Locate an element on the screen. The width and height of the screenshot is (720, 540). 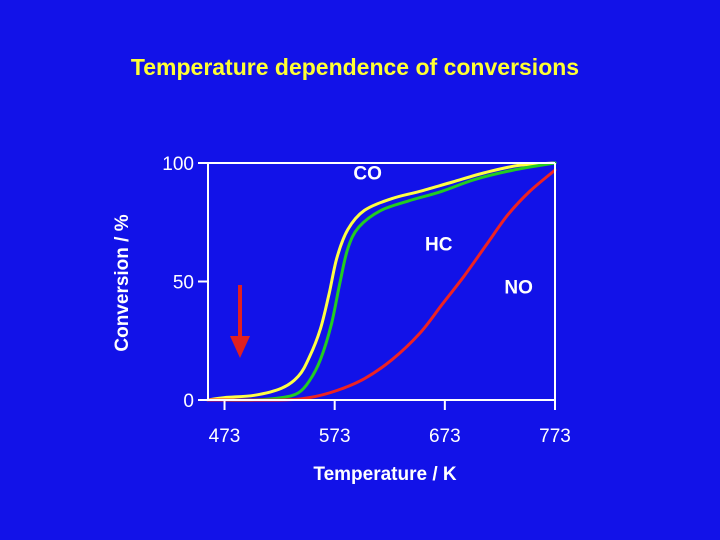
y-tick-label: 100 is located at coordinates (178, 164).